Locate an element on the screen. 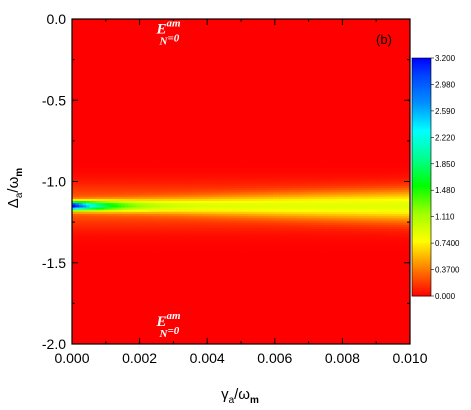 This screenshot has height=410, width=471. y-tick-label: -1.0 is located at coordinates (54, 182).